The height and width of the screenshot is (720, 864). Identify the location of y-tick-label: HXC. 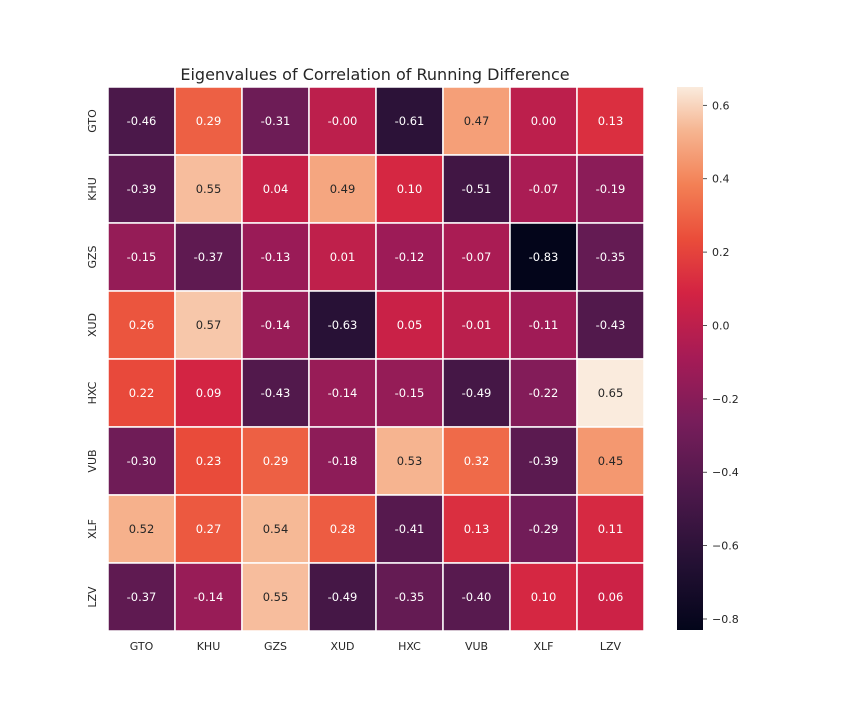
(92, 392).